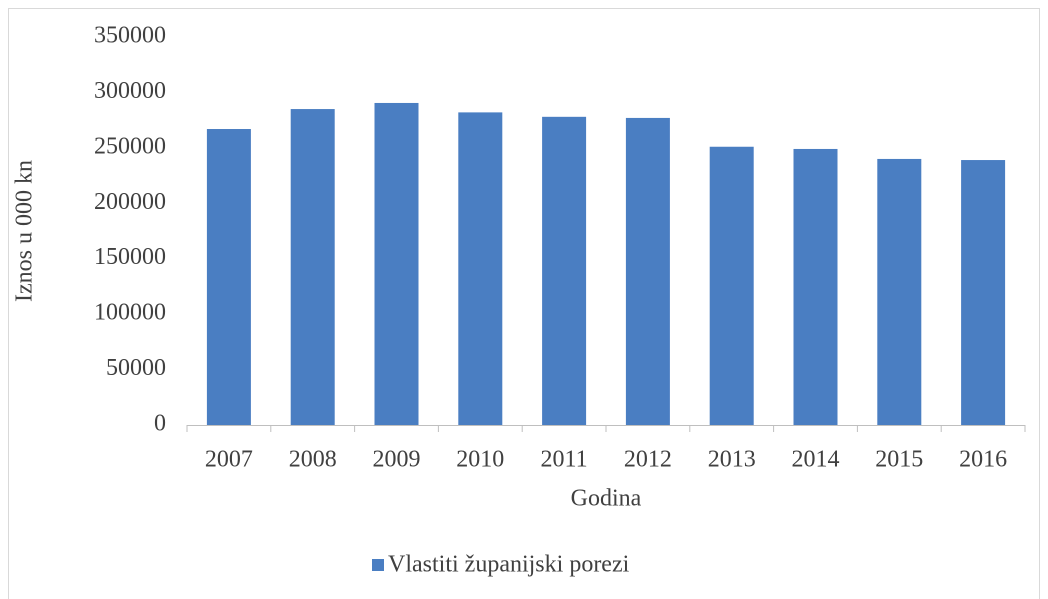 Image resolution: width=1048 pixels, height=599 pixels. What do you see at coordinates (983, 460) in the screenshot?
I see `x-tick-label: 2016` at bounding box center [983, 460].